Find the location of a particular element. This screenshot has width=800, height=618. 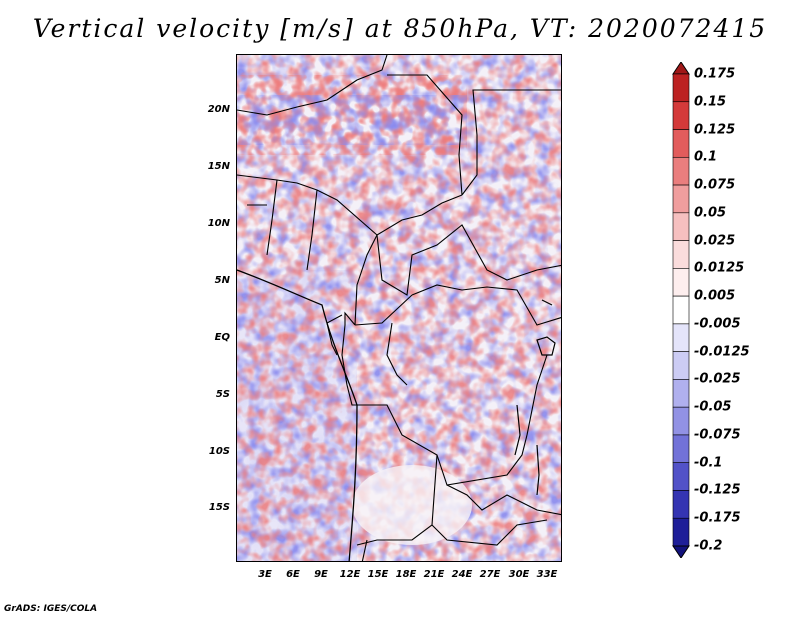

y-label-10n: 10N is located at coordinates (218, 223).